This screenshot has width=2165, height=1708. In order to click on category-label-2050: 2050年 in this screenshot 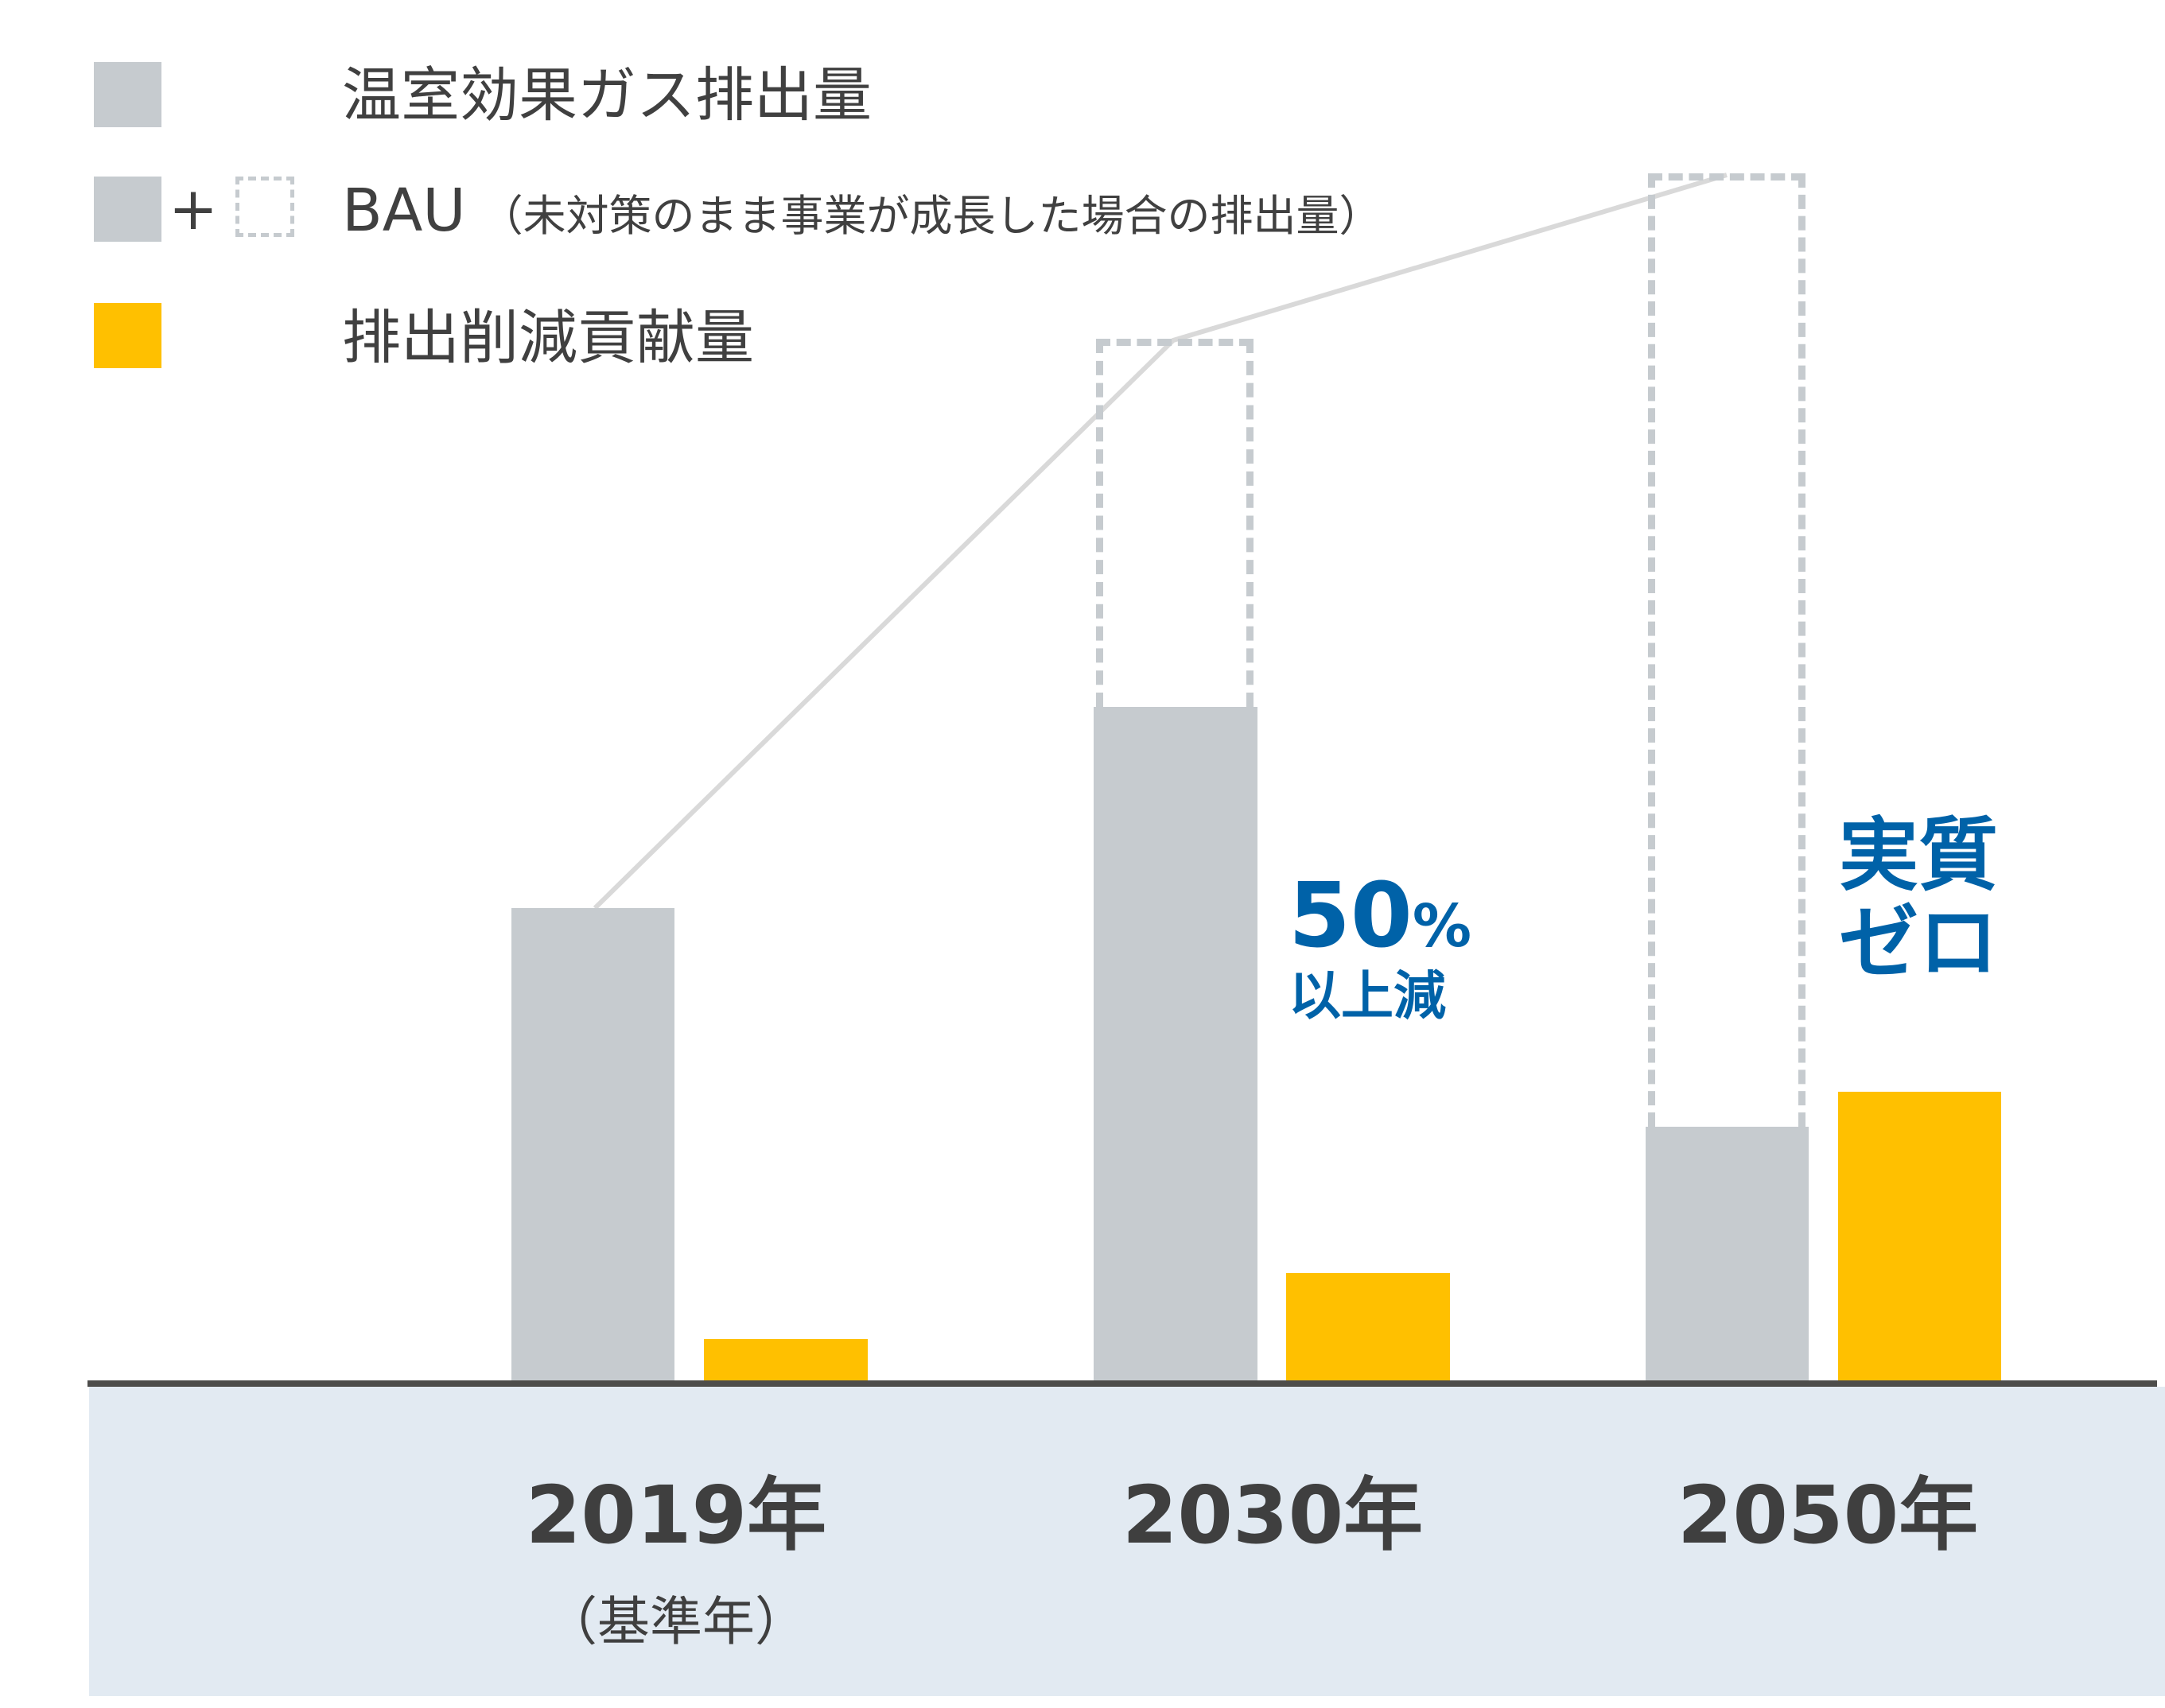, I will do `click(1828, 1515)`.